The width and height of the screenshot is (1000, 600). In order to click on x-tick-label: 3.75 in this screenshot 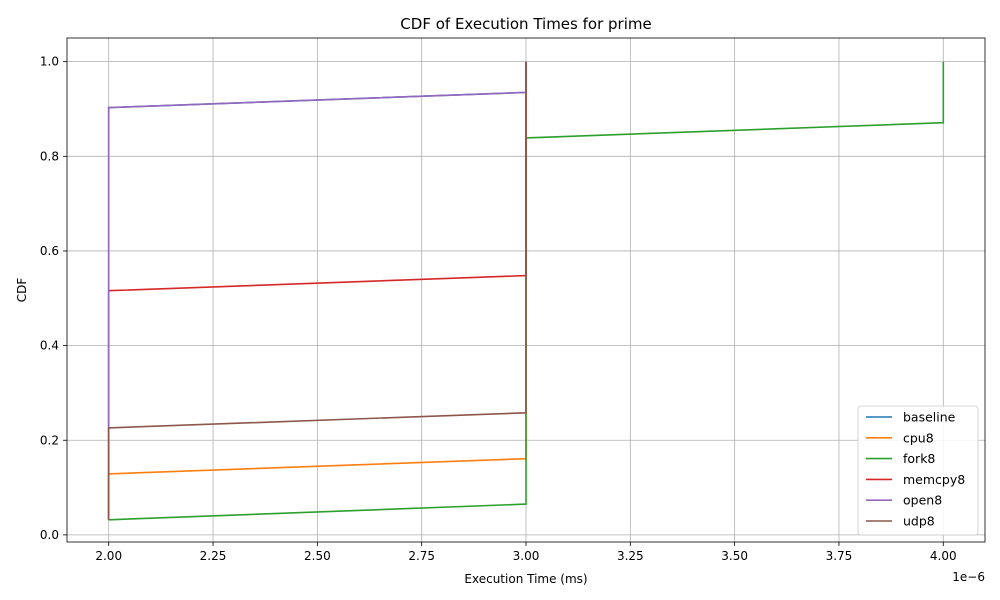, I will do `click(839, 556)`.